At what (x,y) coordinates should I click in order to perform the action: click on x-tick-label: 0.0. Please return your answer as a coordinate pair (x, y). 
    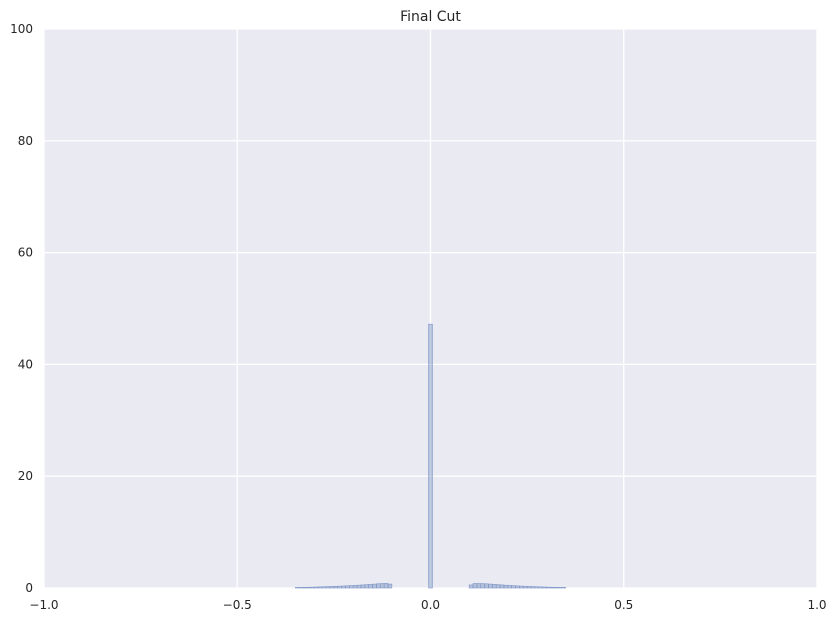
    Looking at the image, I should click on (430, 605).